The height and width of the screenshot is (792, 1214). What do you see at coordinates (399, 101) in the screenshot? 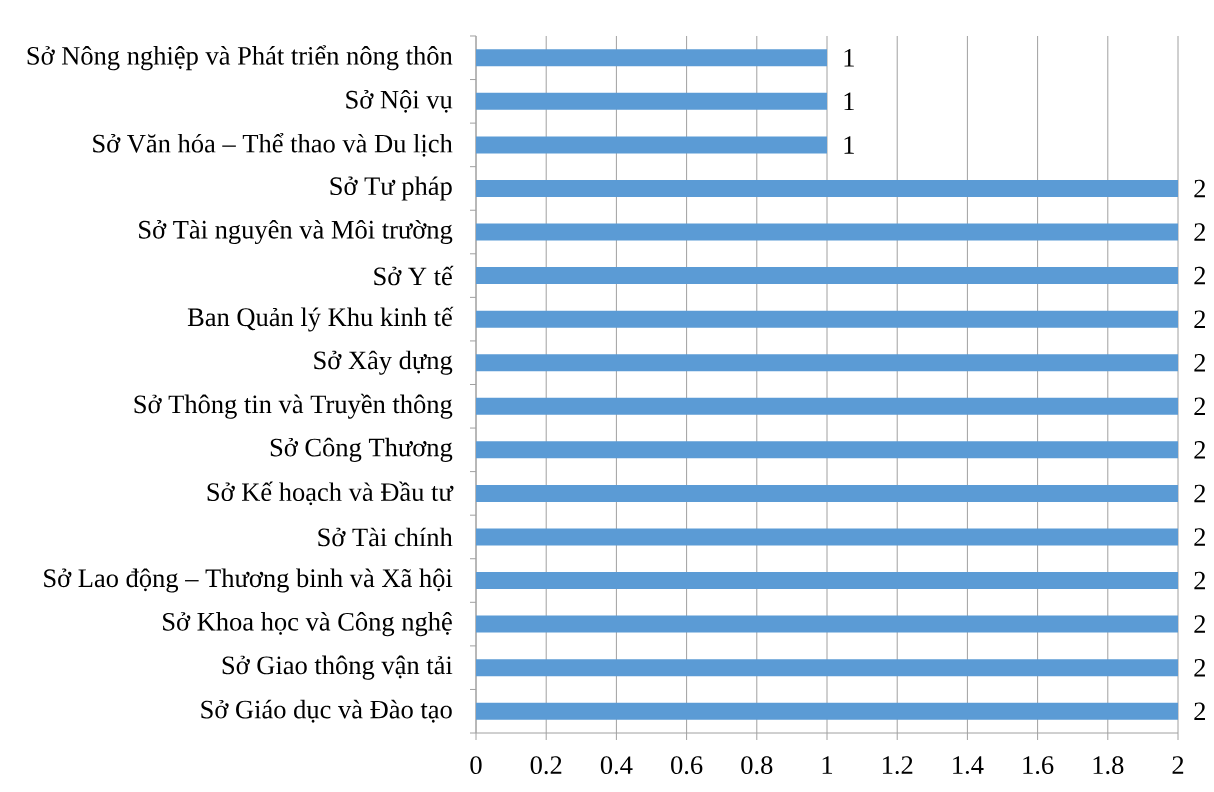
I see `y-tick-label: Sở Nội vụ` at bounding box center [399, 101].